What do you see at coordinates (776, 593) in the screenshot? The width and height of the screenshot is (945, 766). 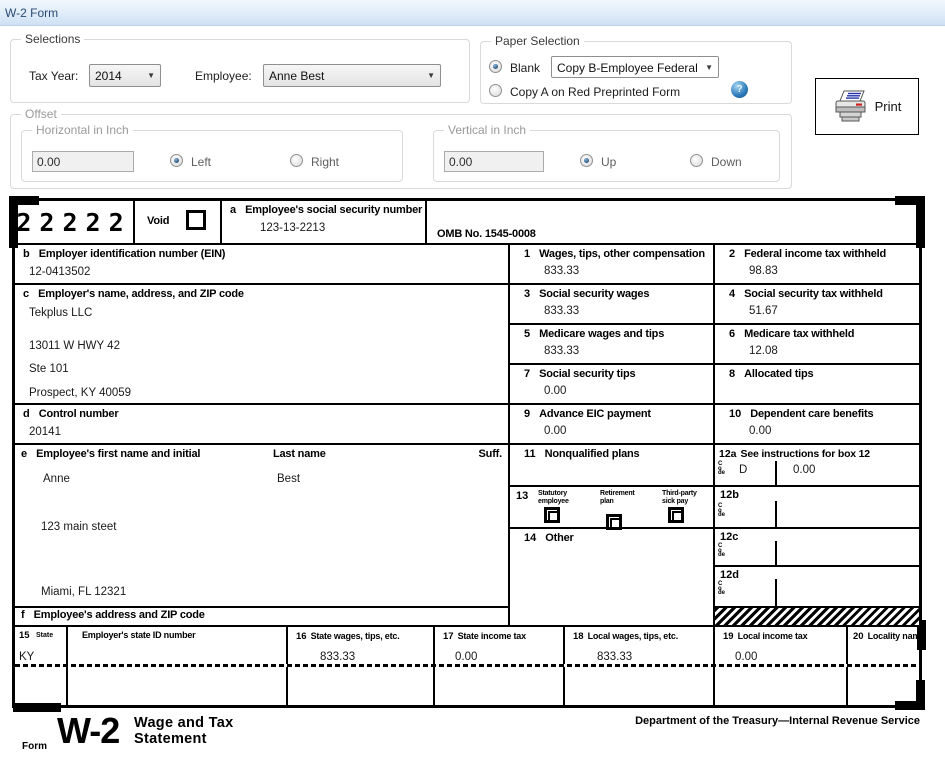 I see `box-12d-divider` at bounding box center [776, 593].